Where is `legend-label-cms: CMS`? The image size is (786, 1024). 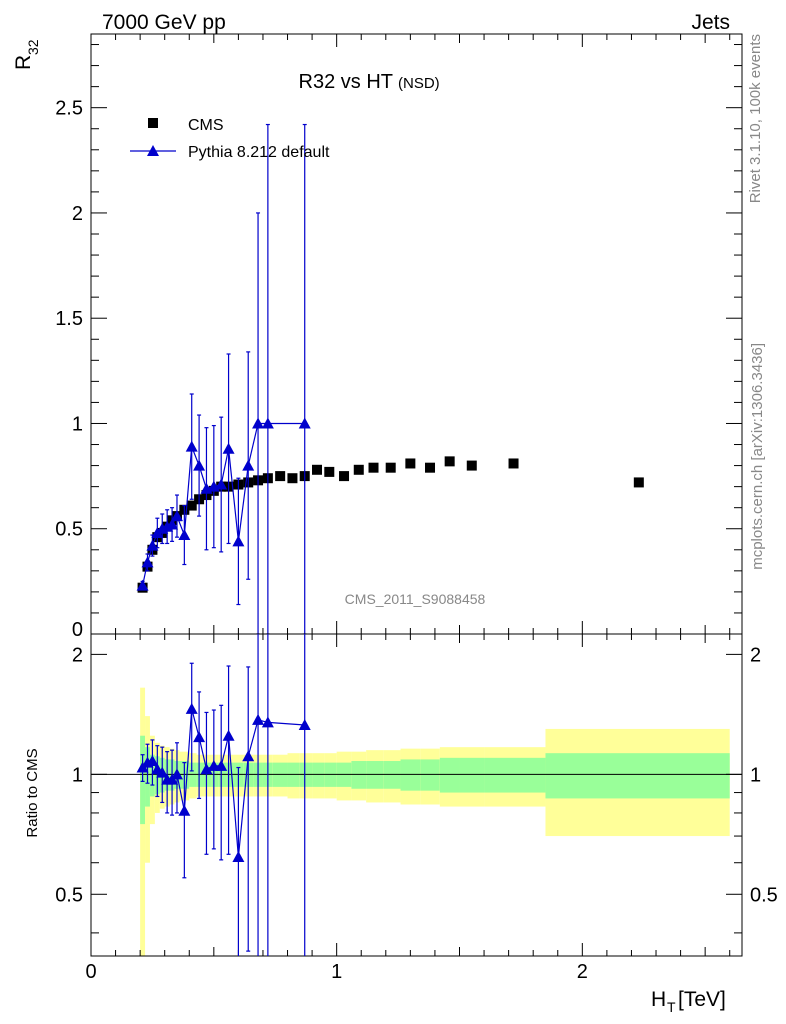 legend-label-cms: CMS is located at coordinates (206, 125).